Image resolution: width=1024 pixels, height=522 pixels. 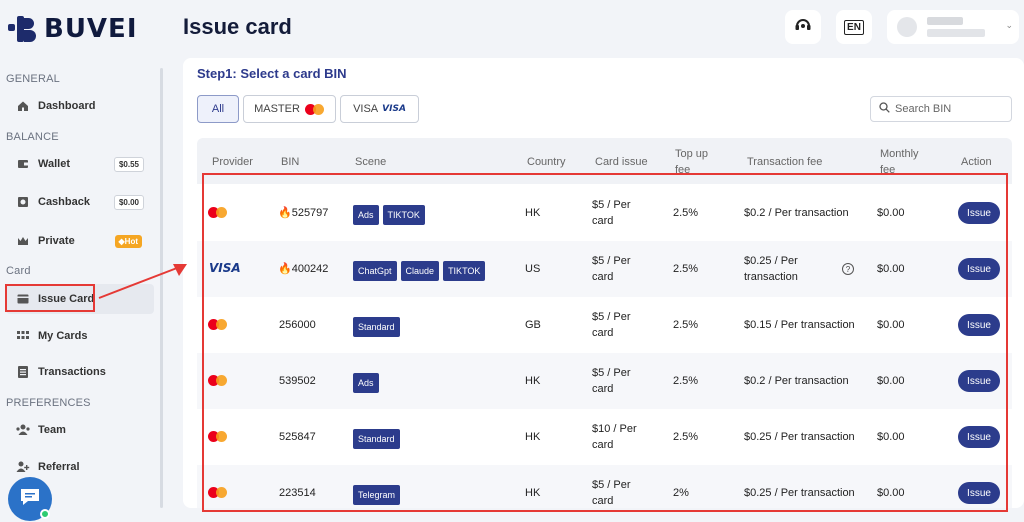 I want to click on annotation-arrow-icon, so click(x=142, y=281).